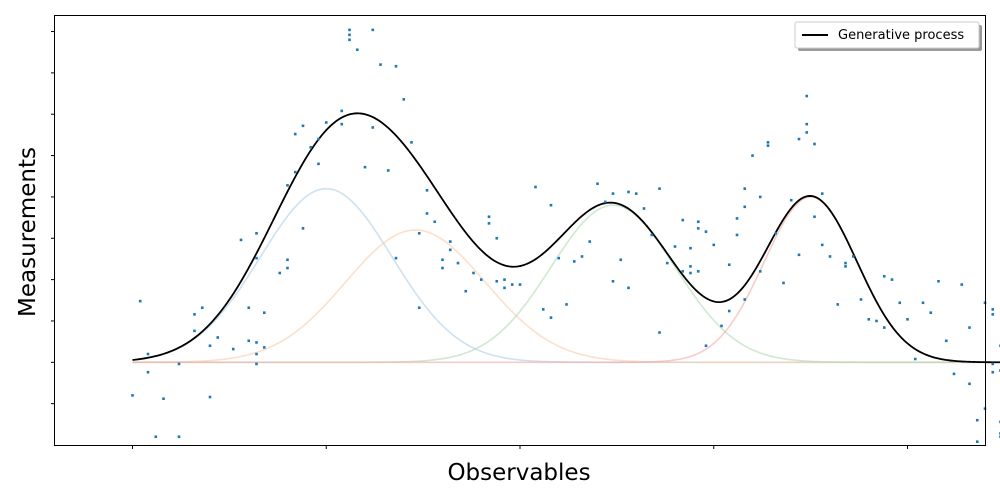  I want to click on x-ticks, so click(520, 447).